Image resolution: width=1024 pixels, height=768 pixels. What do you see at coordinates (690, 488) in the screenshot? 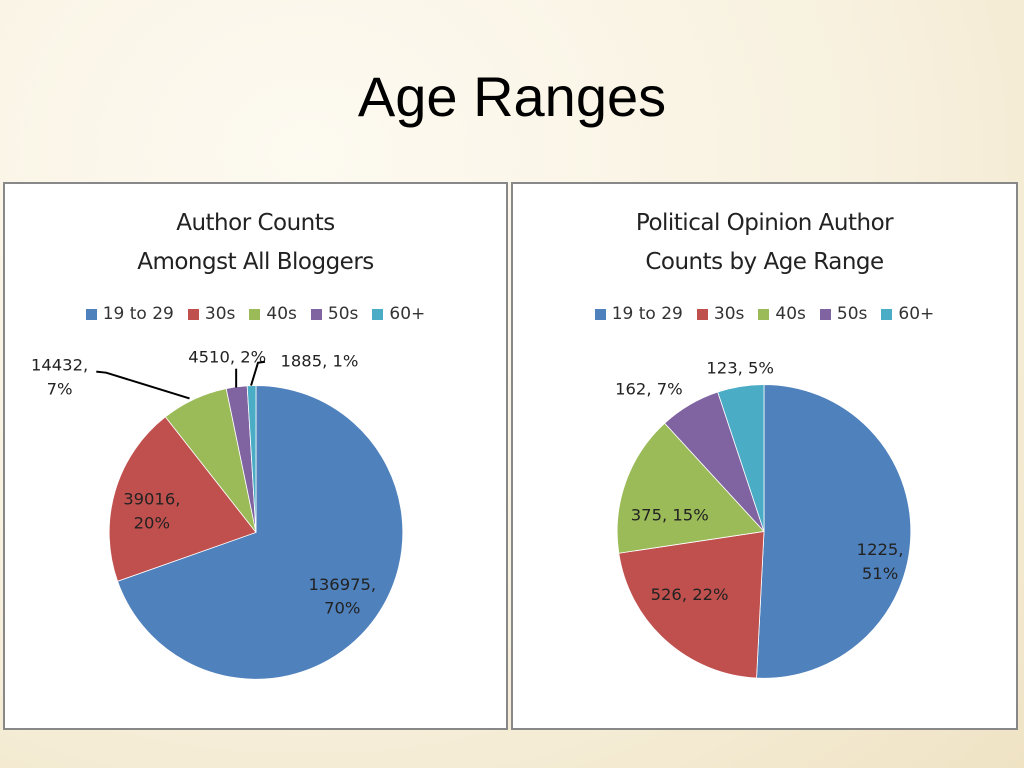
I see `pie-slice-40s` at bounding box center [690, 488].